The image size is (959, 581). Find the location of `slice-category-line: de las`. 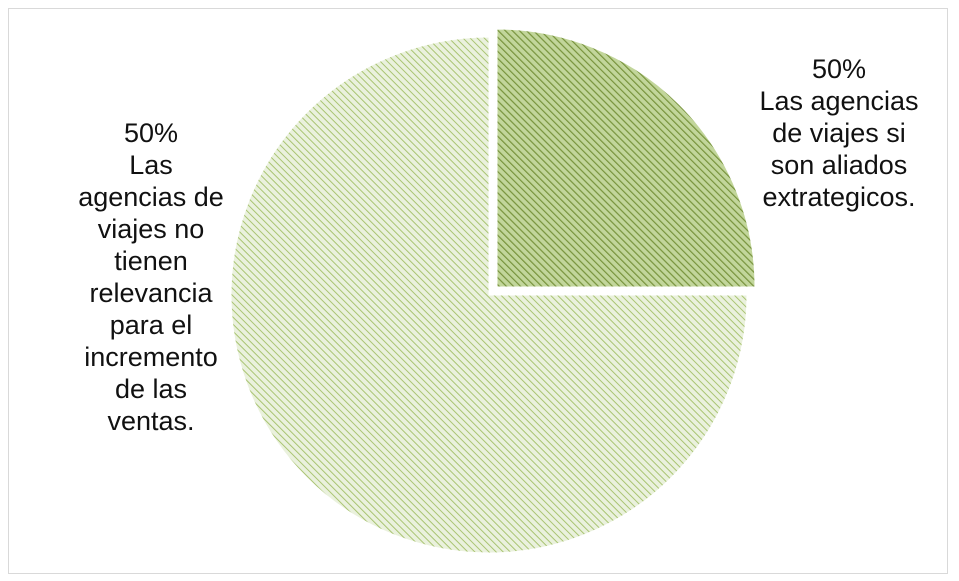

slice-category-line: de las is located at coordinates (151, 389).